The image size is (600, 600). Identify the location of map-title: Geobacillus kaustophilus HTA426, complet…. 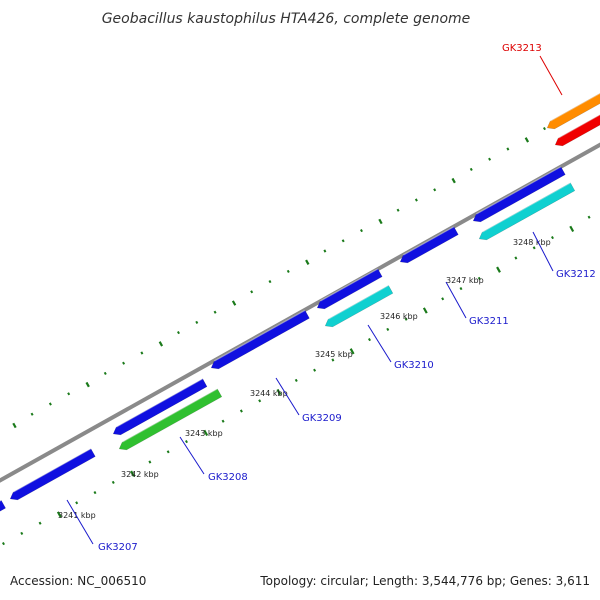
(286, 19).